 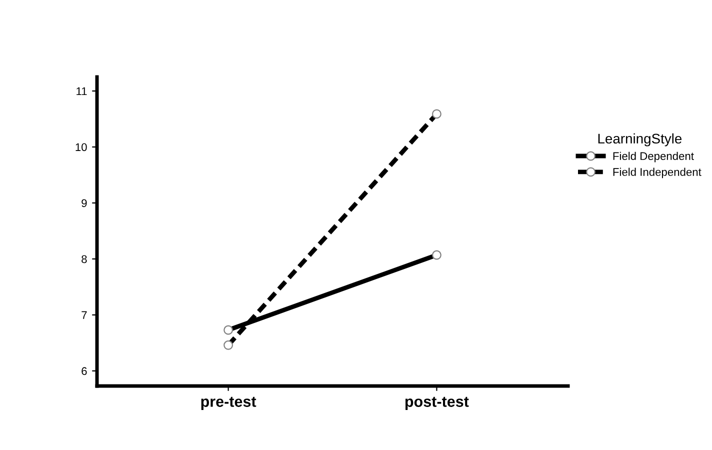 I want to click on y-tick-label: 9, so click(x=84, y=203).